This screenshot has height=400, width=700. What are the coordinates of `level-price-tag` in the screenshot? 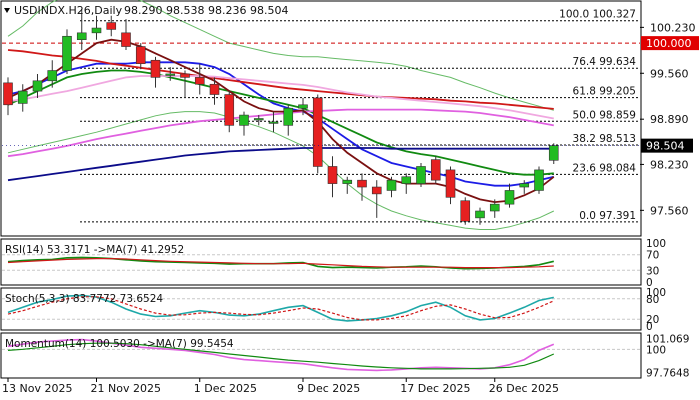 It's located at (670, 43).